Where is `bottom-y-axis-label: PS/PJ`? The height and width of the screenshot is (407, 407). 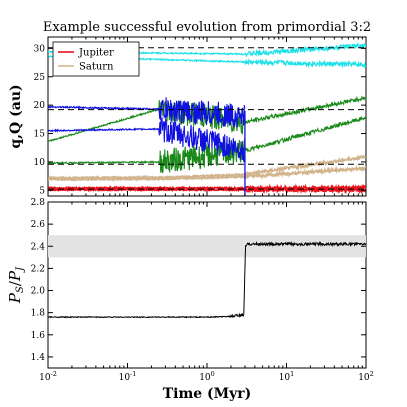
bottom-y-axis-label: PS/PJ is located at coordinates (16, 285).